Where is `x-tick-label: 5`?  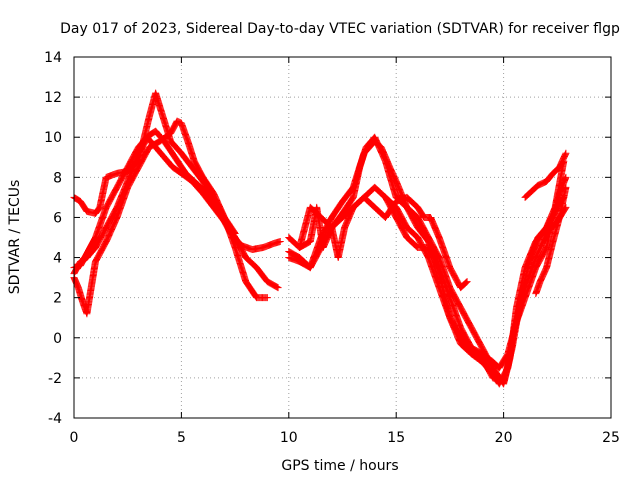
x-tick-label: 5 is located at coordinates (181, 438).